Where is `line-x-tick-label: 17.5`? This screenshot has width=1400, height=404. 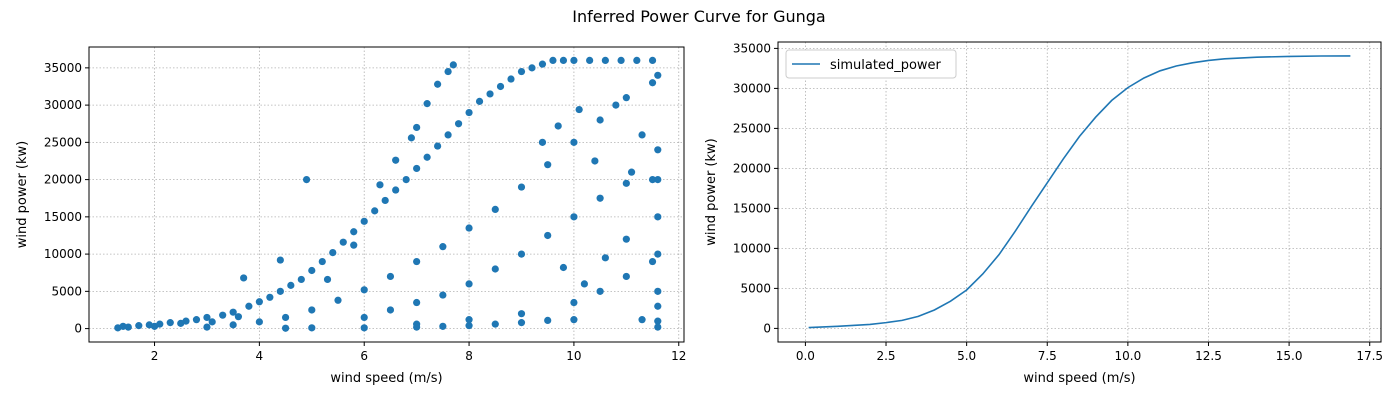
line-x-tick-label: 17.5 is located at coordinates (1369, 356).